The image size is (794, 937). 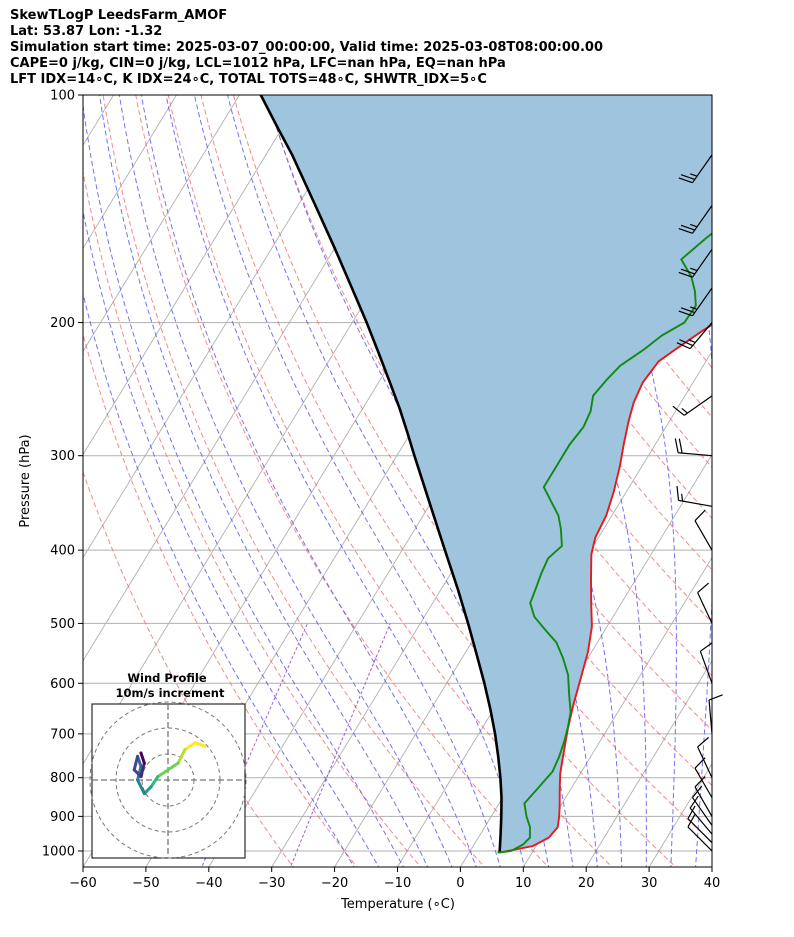 What do you see at coordinates (334, 883) in the screenshot?
I see `x-tick-label: −20` at bounding box center [334, 883].